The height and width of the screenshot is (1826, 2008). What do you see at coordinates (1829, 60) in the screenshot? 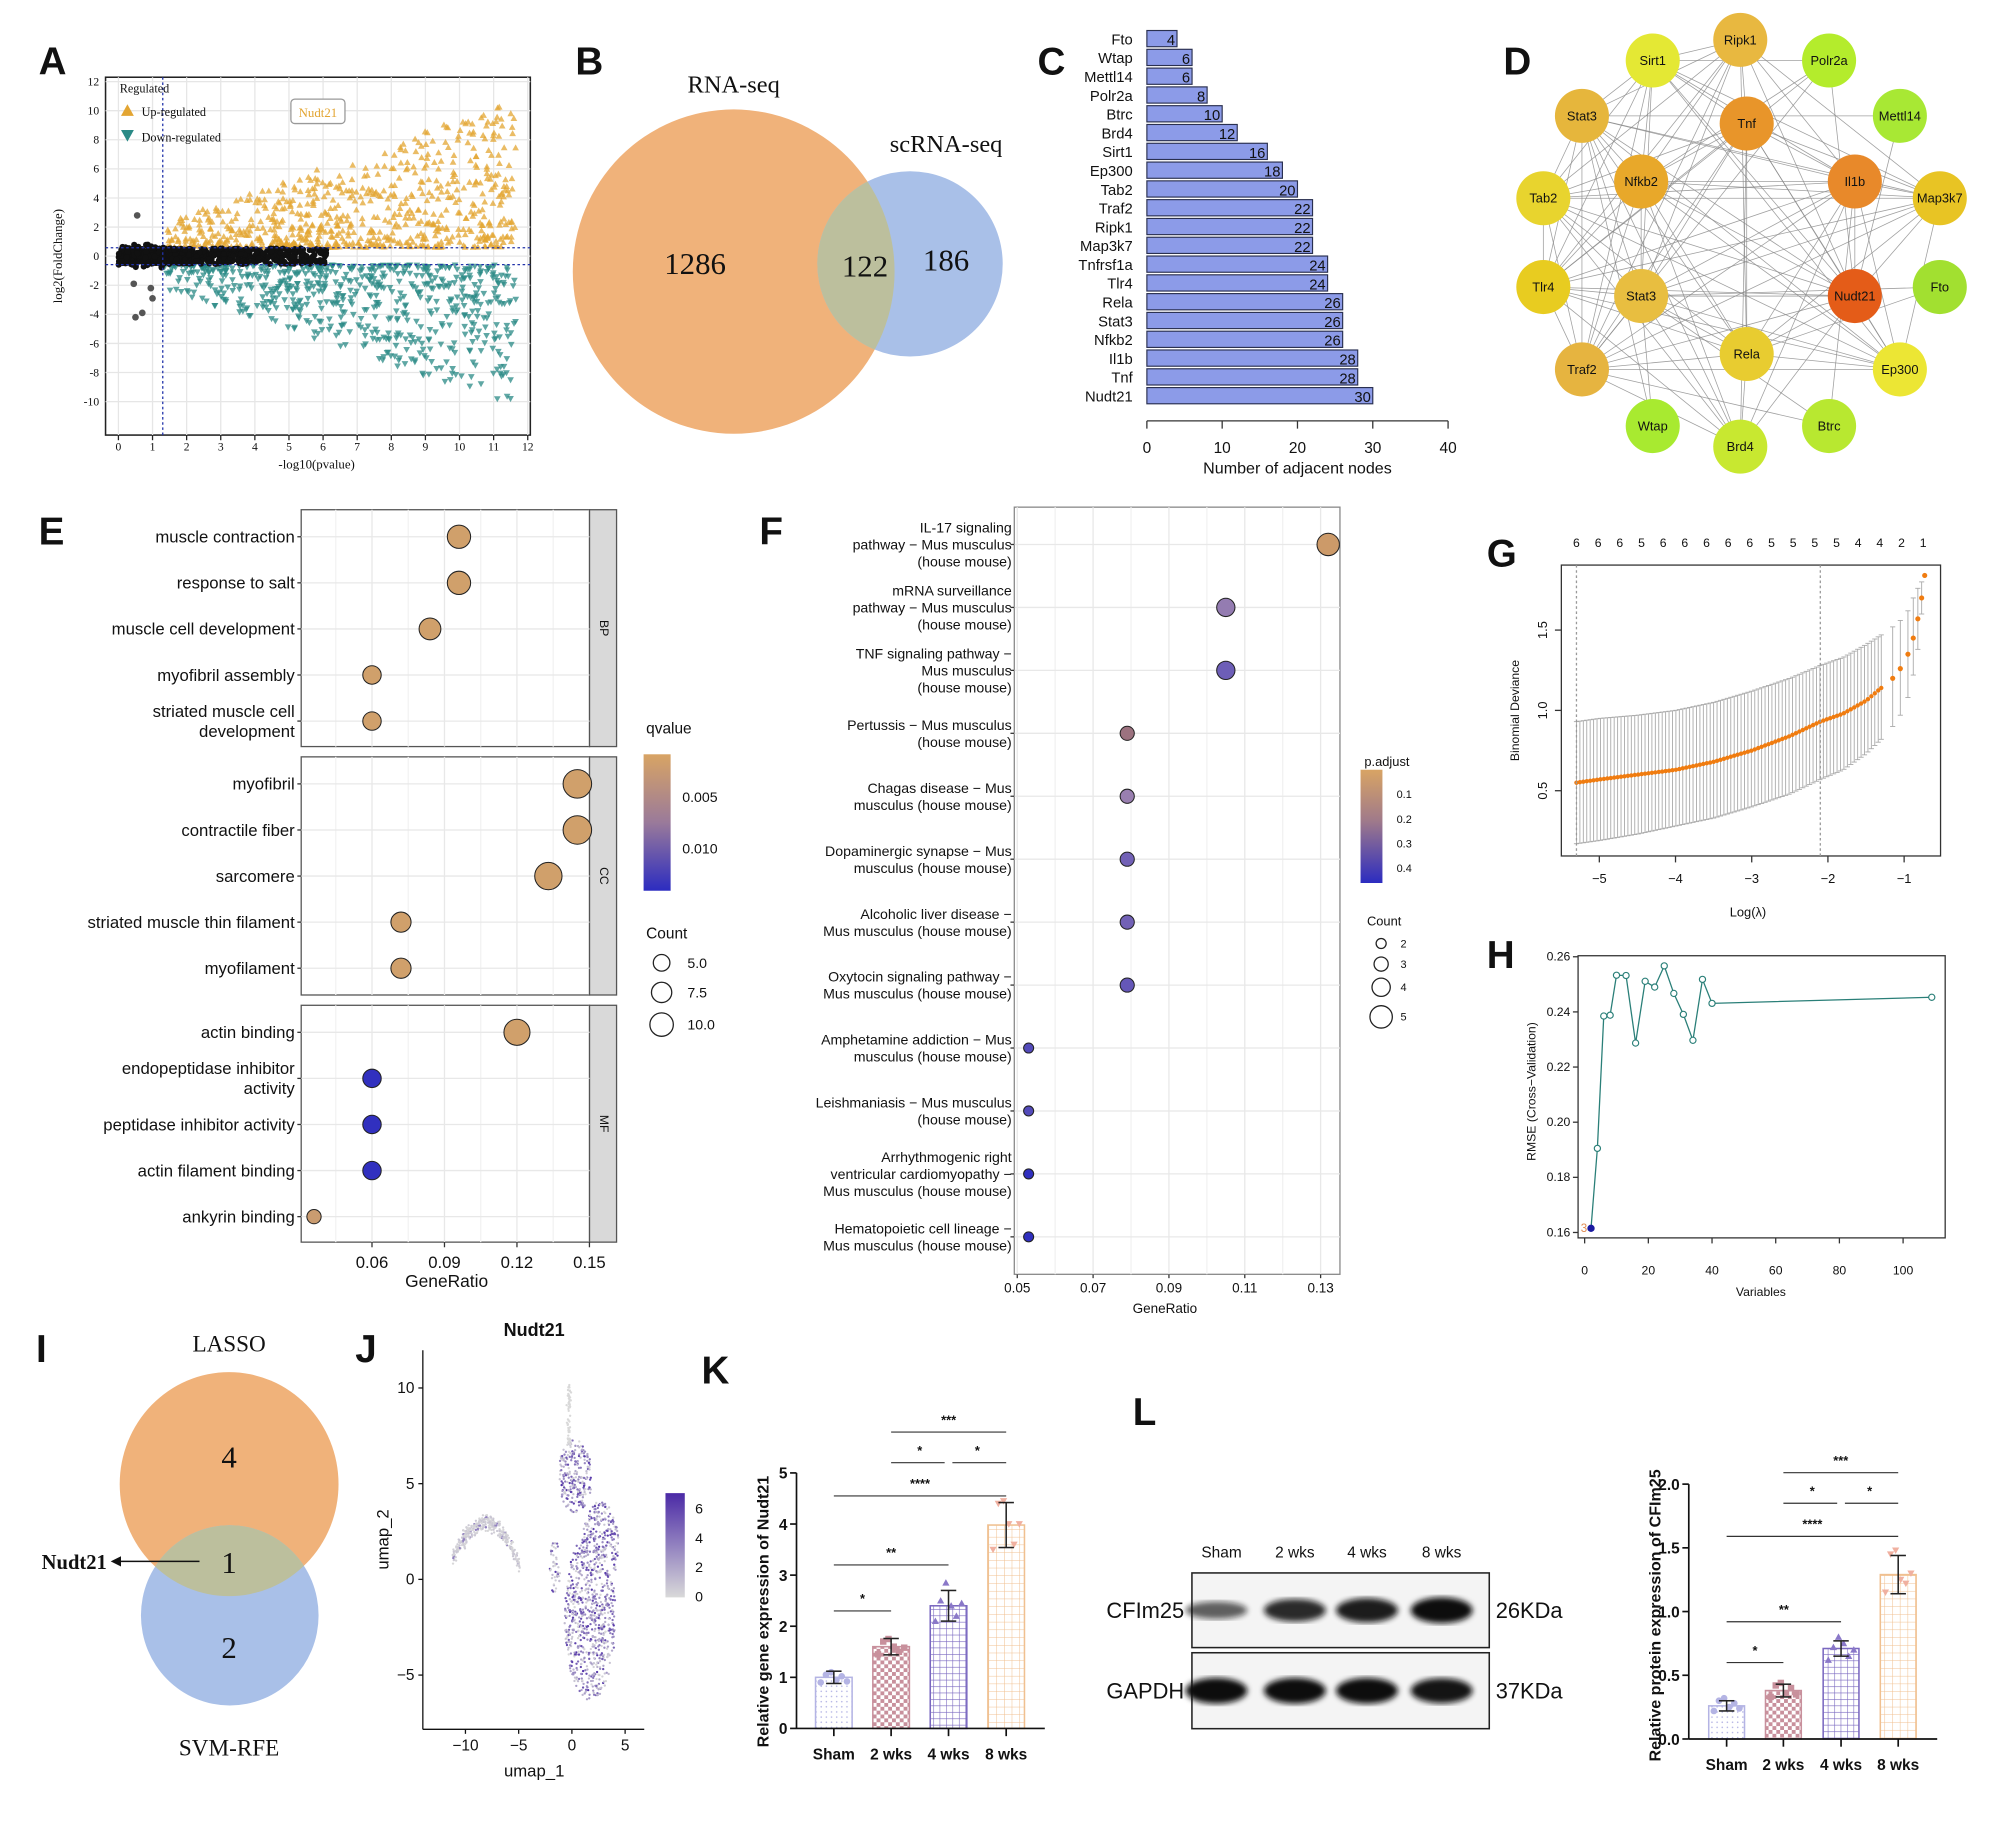
I see `node-label: Polr2a` at bounding box center [1829, 60].